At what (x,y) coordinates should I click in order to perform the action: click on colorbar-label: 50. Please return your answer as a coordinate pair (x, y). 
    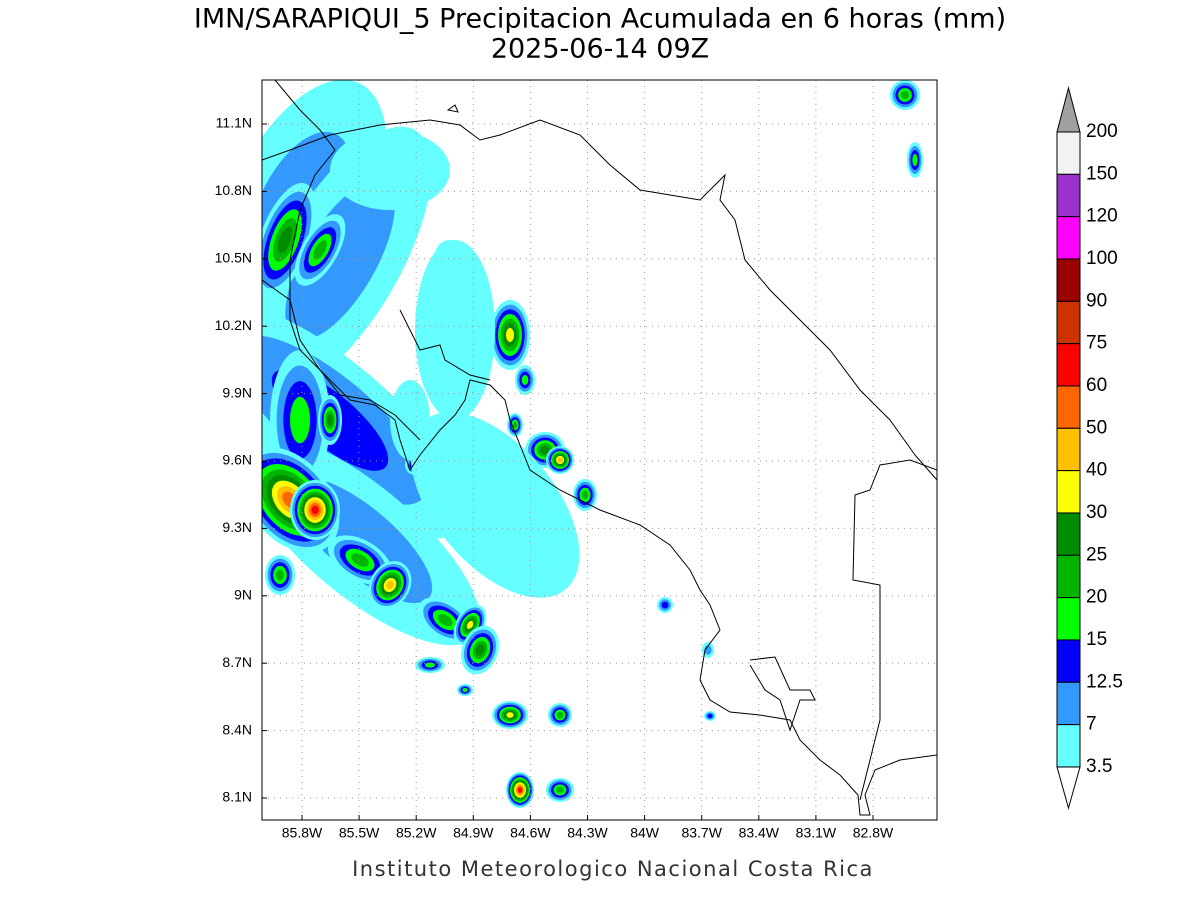
    Looking at the image, I should click on (1096, 427).